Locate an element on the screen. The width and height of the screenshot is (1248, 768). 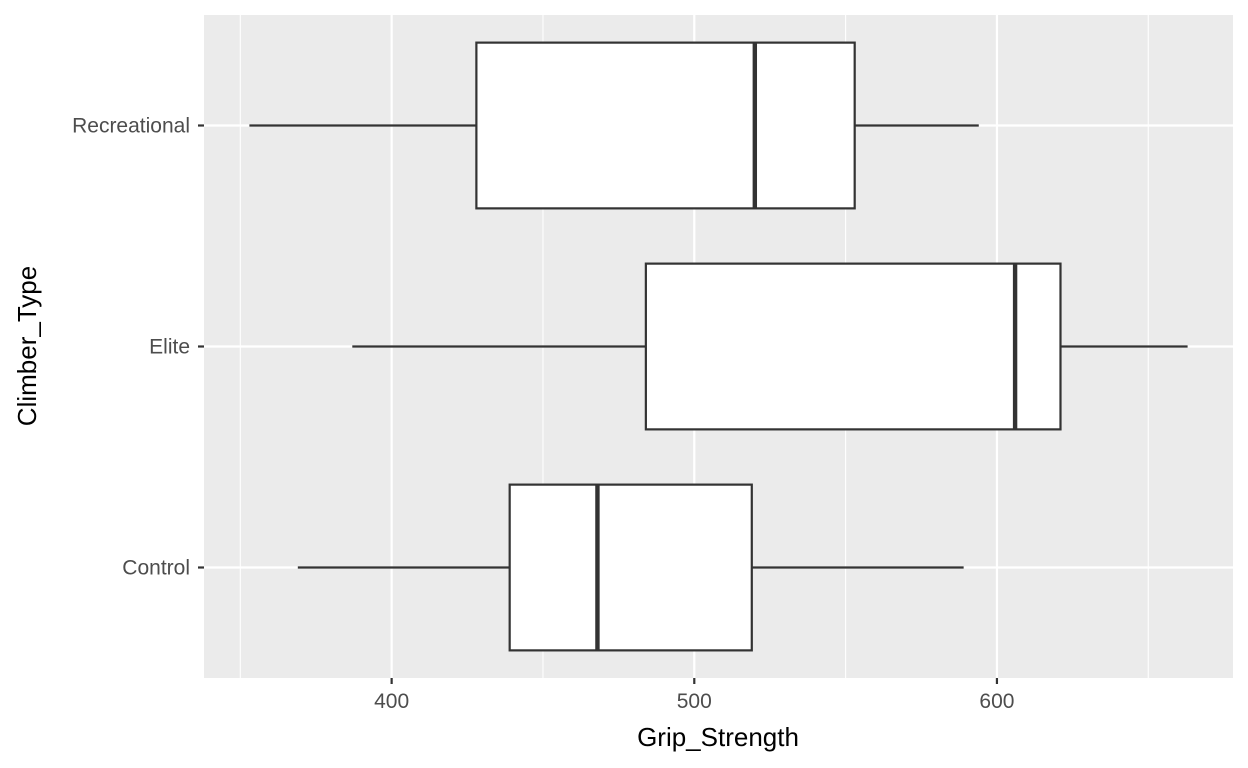
y-axis-title: Climber_Type is located at coordinates (27, 346).